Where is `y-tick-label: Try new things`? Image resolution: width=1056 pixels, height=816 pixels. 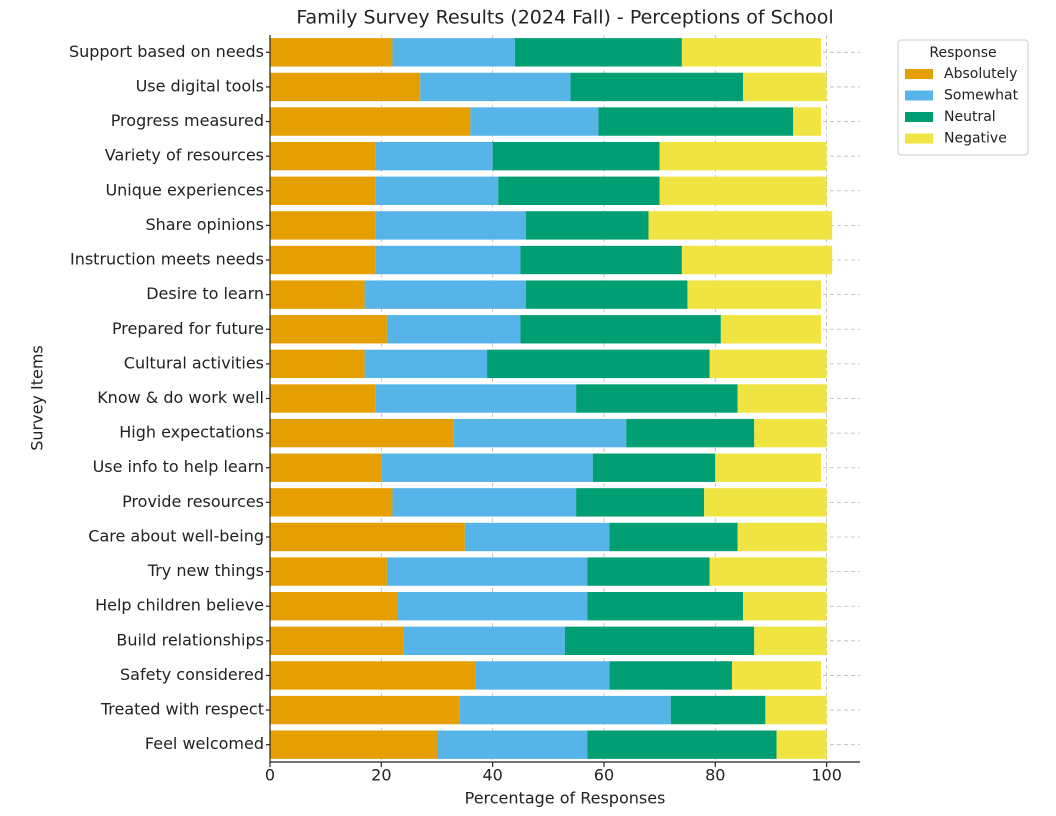
y-tick-label: Try new things is located at coordinates (205, 570).